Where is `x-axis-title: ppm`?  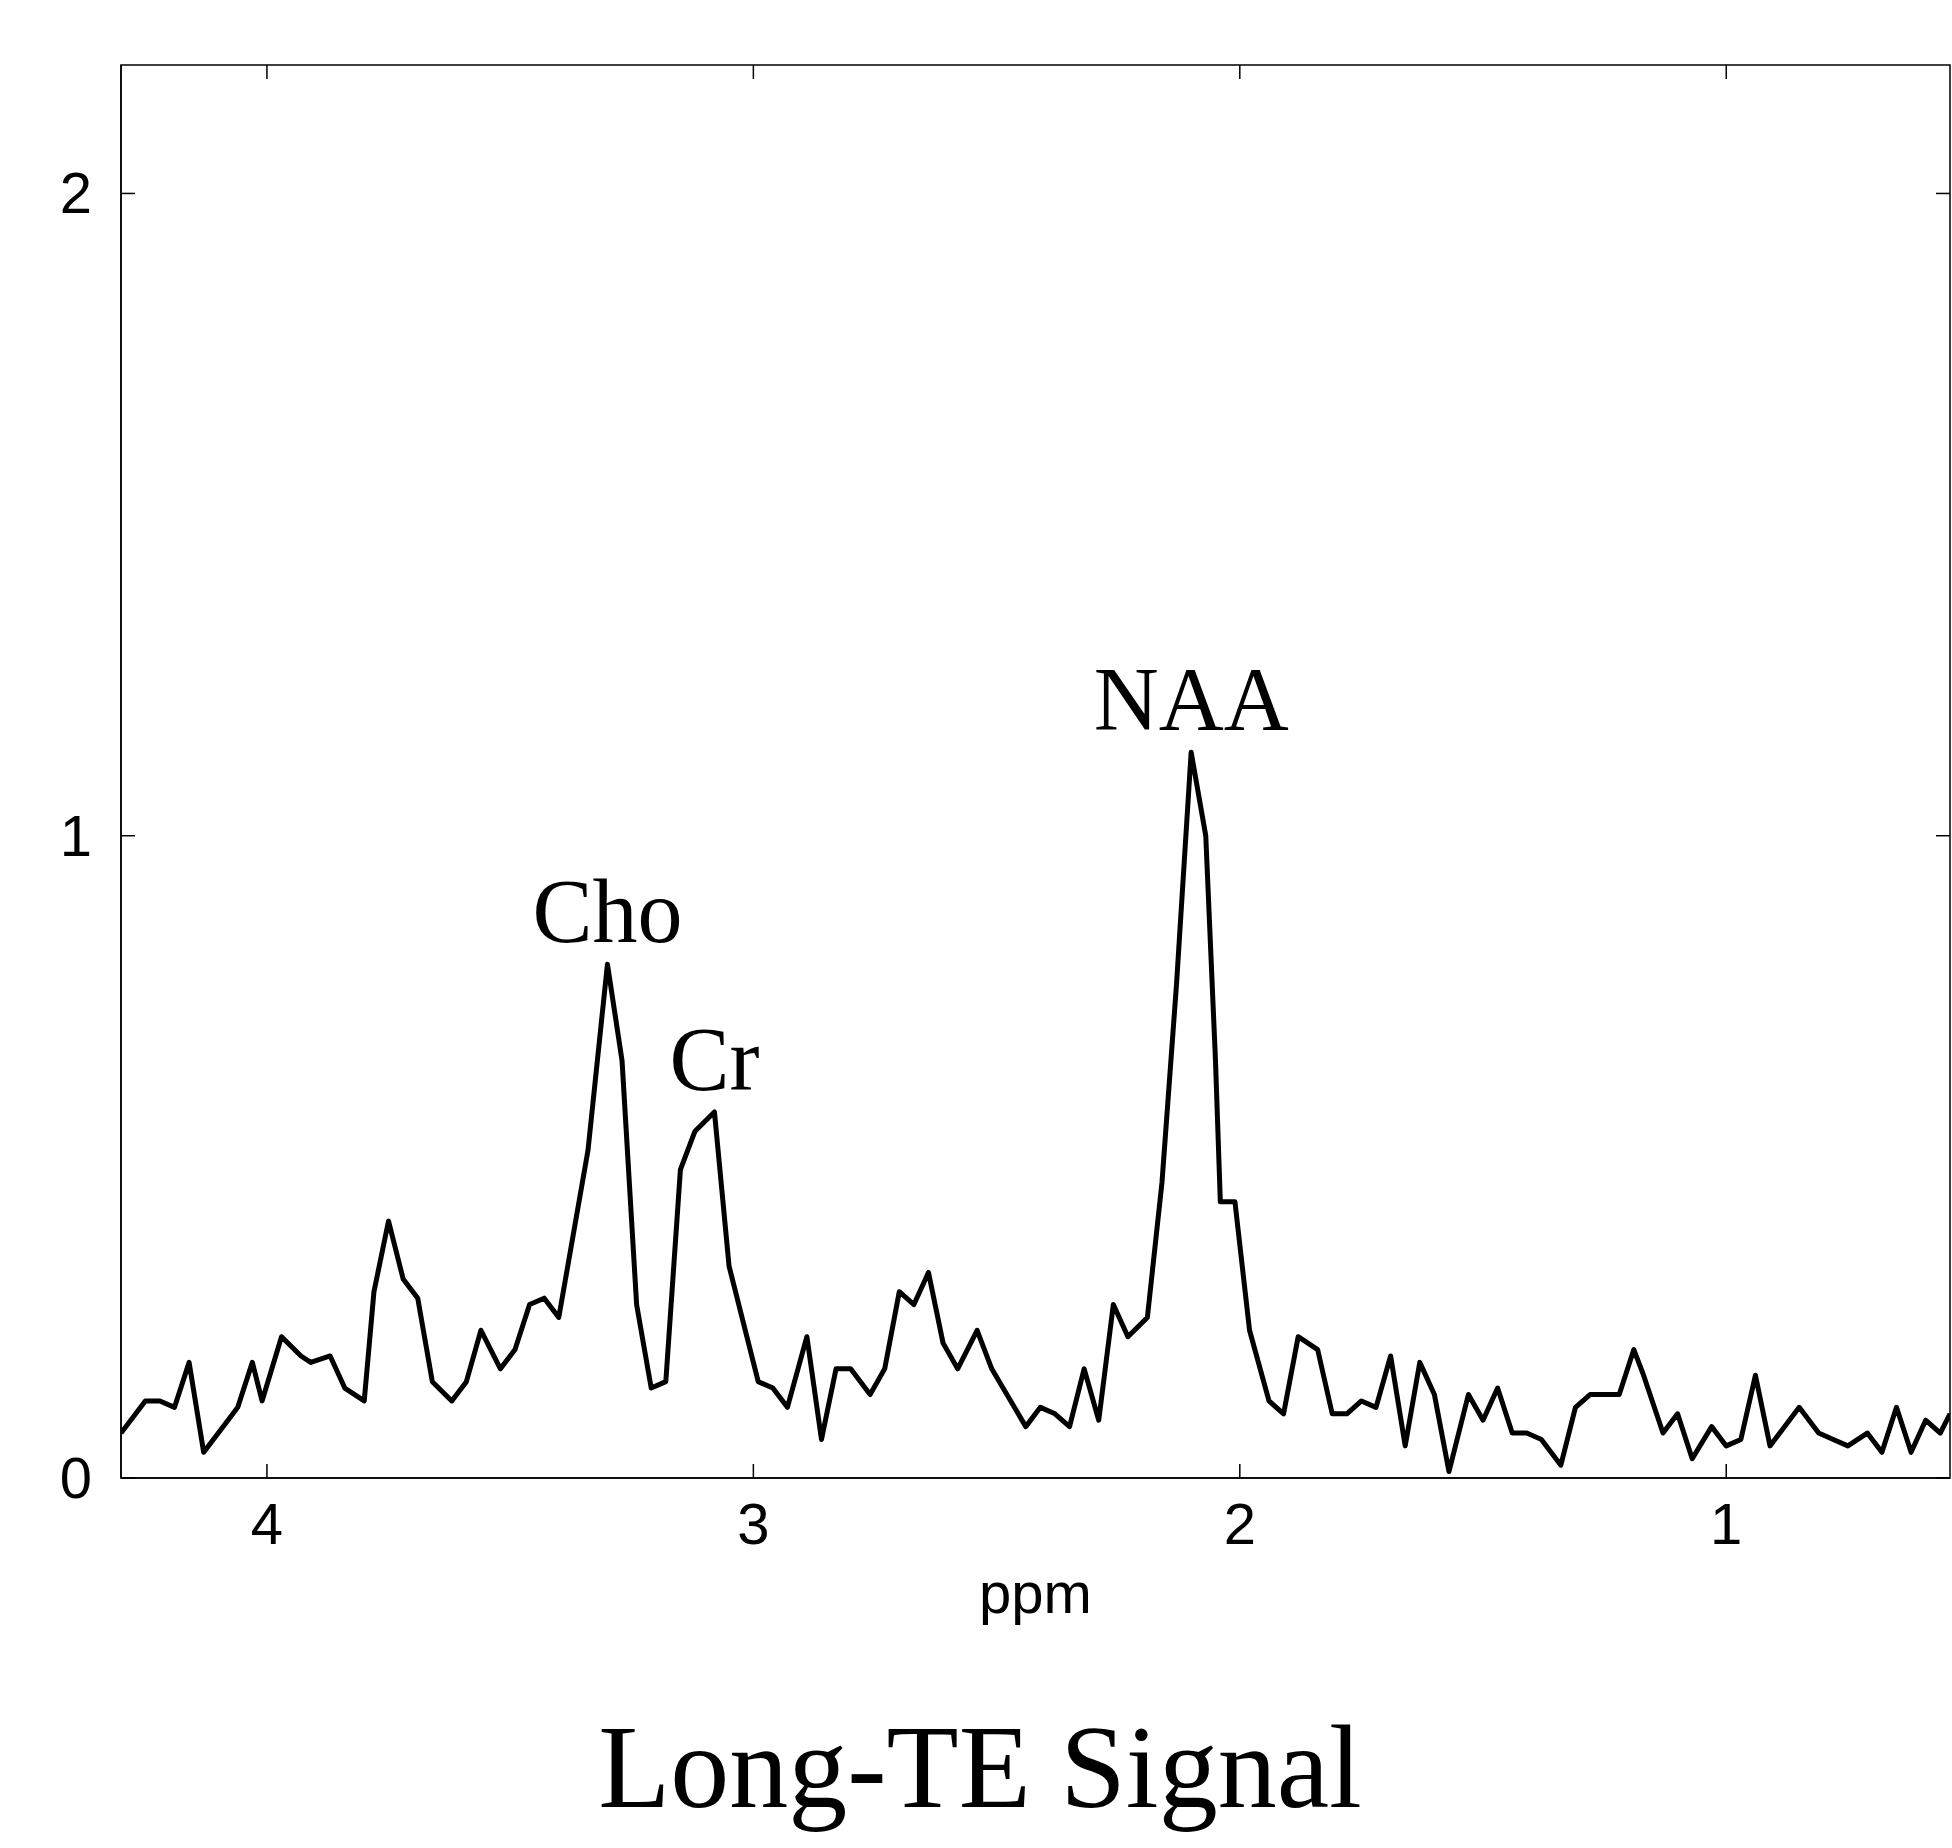 x-axis-title: ppm is located at coordinates (1035, 1592).